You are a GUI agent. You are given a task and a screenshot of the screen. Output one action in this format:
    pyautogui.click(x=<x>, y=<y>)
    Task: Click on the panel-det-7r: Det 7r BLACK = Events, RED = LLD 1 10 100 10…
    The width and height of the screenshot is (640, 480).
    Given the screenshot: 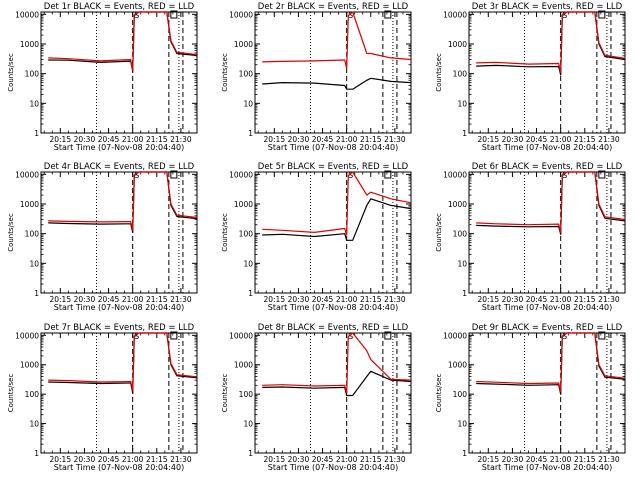 What is the action you would take?
    pyautogui.click(x=102, y=397)
    